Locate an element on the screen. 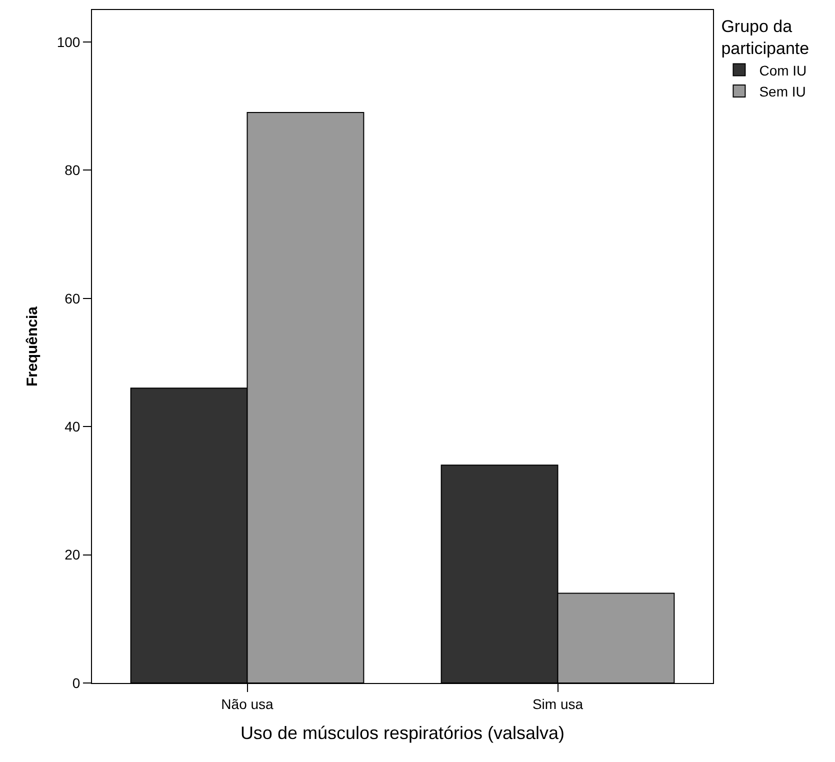 Image resolution: width=835 pixels, height=762 pixels. y-tick-label: 100 is located at coordinates (68, 42).